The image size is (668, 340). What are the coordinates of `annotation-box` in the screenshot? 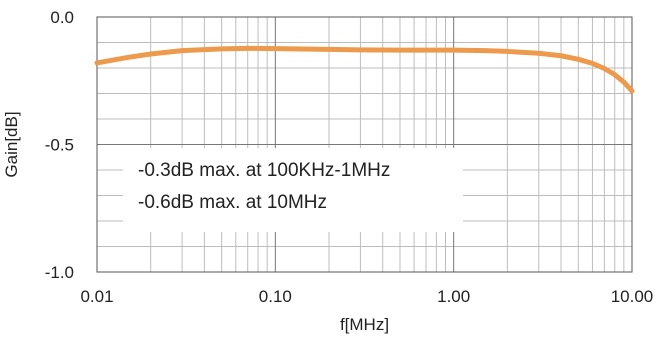 It's located at (293, 190).